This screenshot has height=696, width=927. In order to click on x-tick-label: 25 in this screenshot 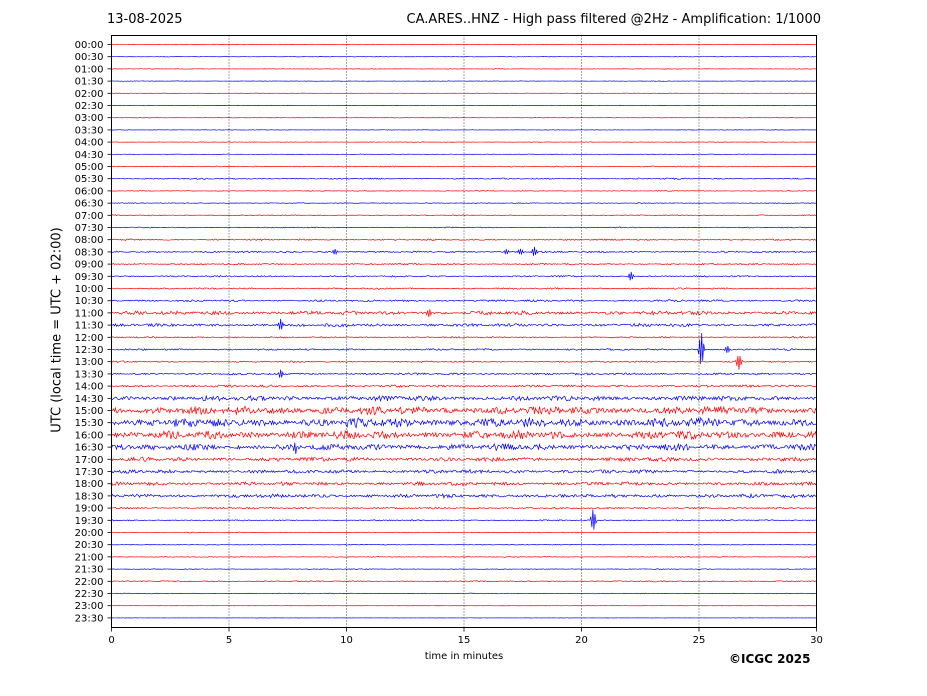, I will do `click(699, 640)`.